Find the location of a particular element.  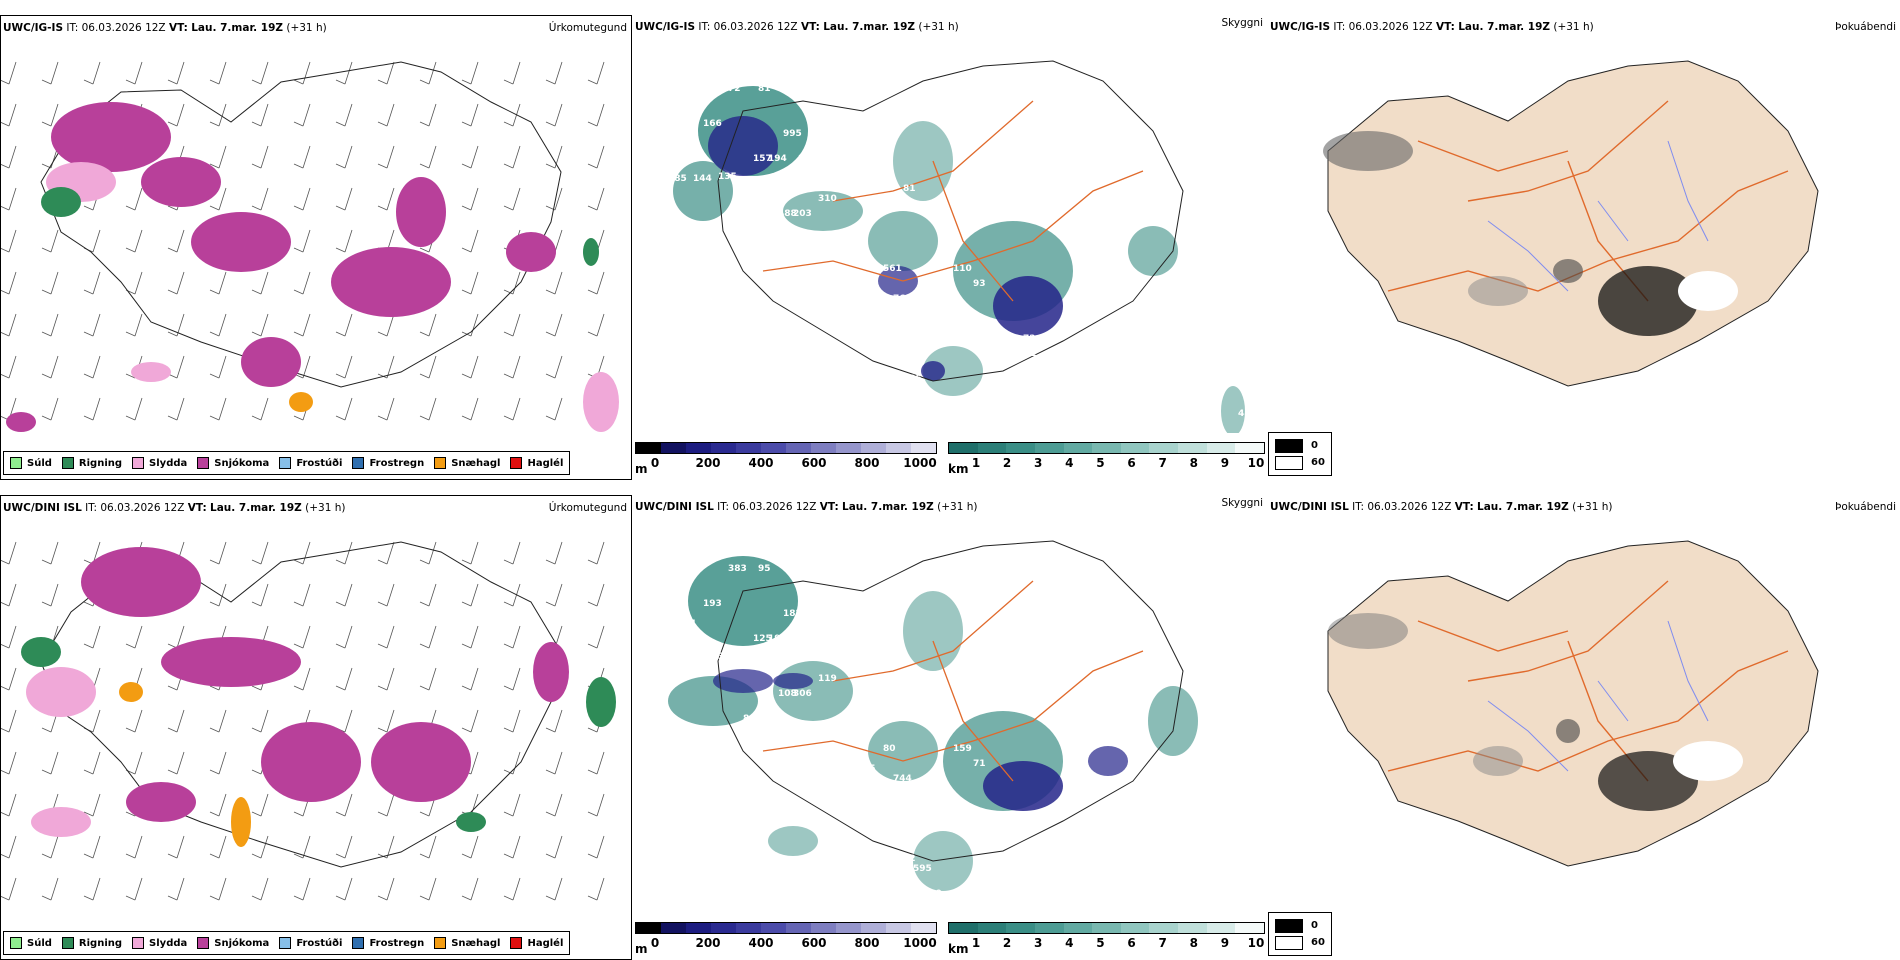

run-label: IT: is located at coordinates (1358, 507).